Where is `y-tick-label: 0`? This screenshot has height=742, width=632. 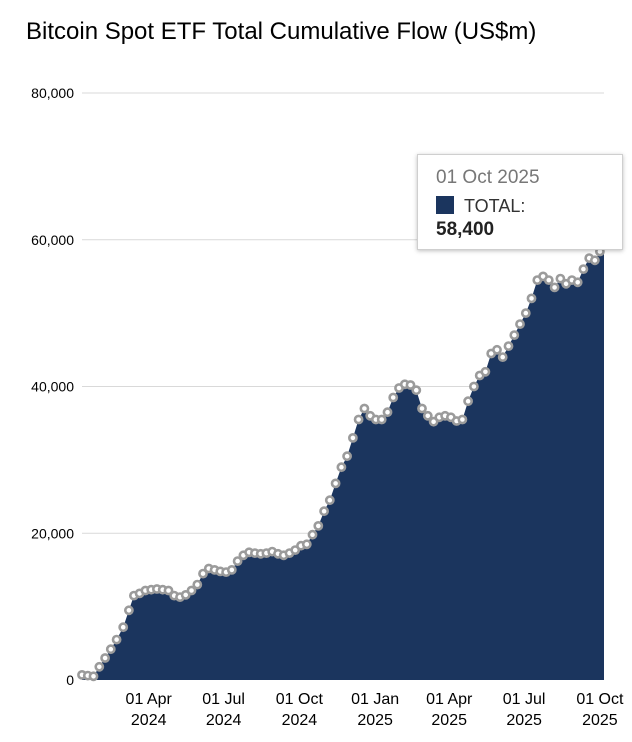
y-tick-label: 0 is located at coordinates (70, 680).